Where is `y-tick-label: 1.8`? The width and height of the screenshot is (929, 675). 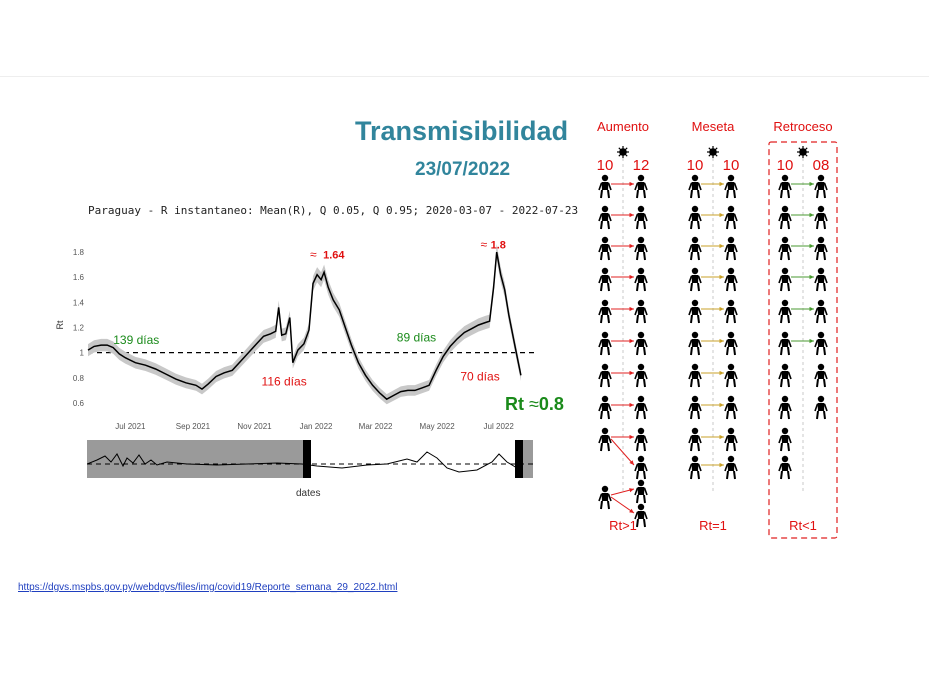 y-tick-label: 1.8 is located at coordinates (79, 252).